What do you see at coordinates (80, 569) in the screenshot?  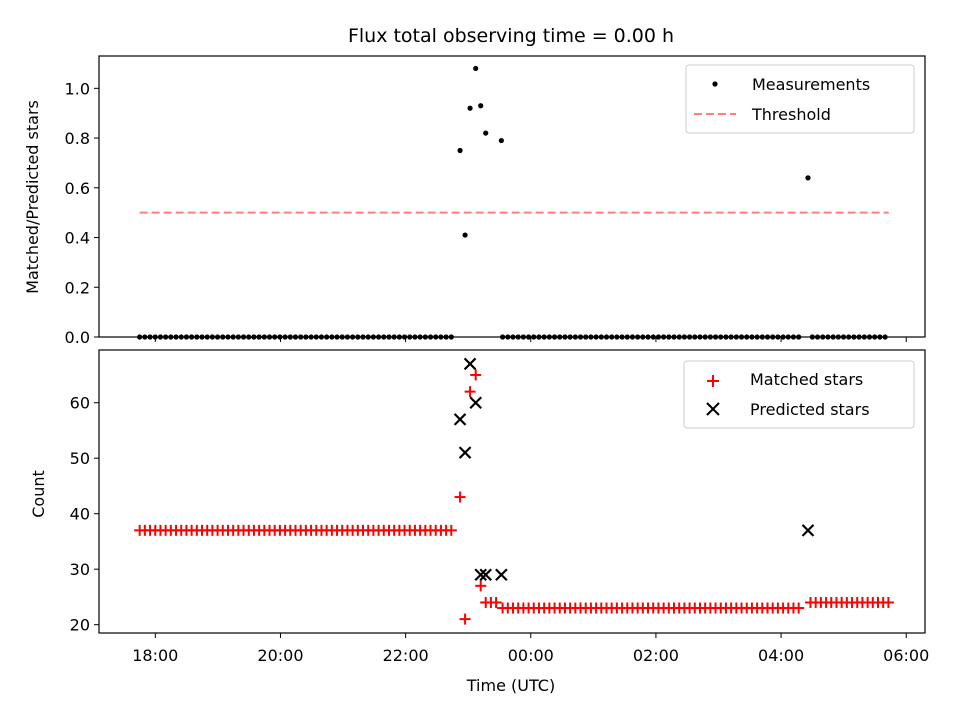 I see `bottom-y-tick-label: 30` at bounding box center [80, 569].